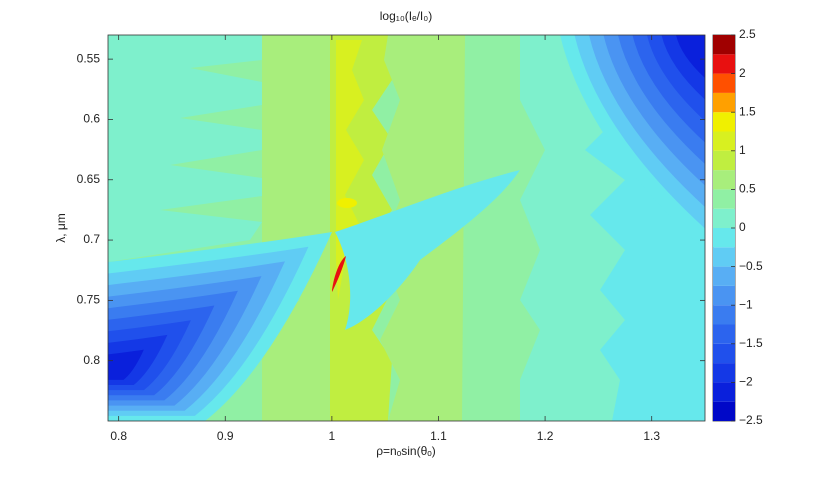 The image size is (830, 478). What do you see at coordinates (91, 239) in the screenshot?
I see `y-tick-label: 0.7` at bounding box center [91, 239].